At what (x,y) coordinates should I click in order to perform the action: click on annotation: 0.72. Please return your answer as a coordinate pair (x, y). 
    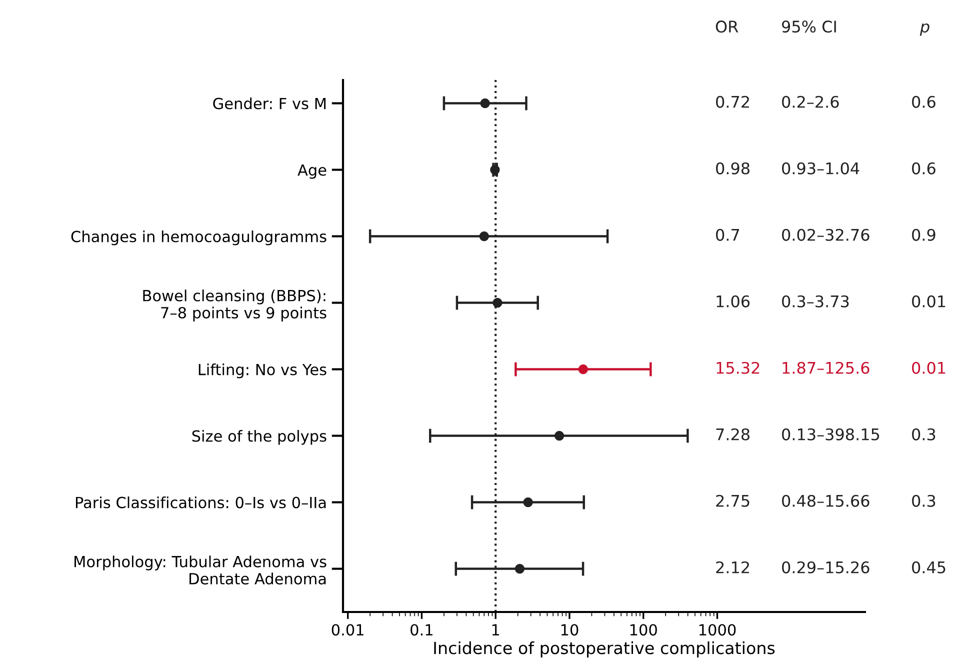
    Looking at the image, I should click on (732, 102).